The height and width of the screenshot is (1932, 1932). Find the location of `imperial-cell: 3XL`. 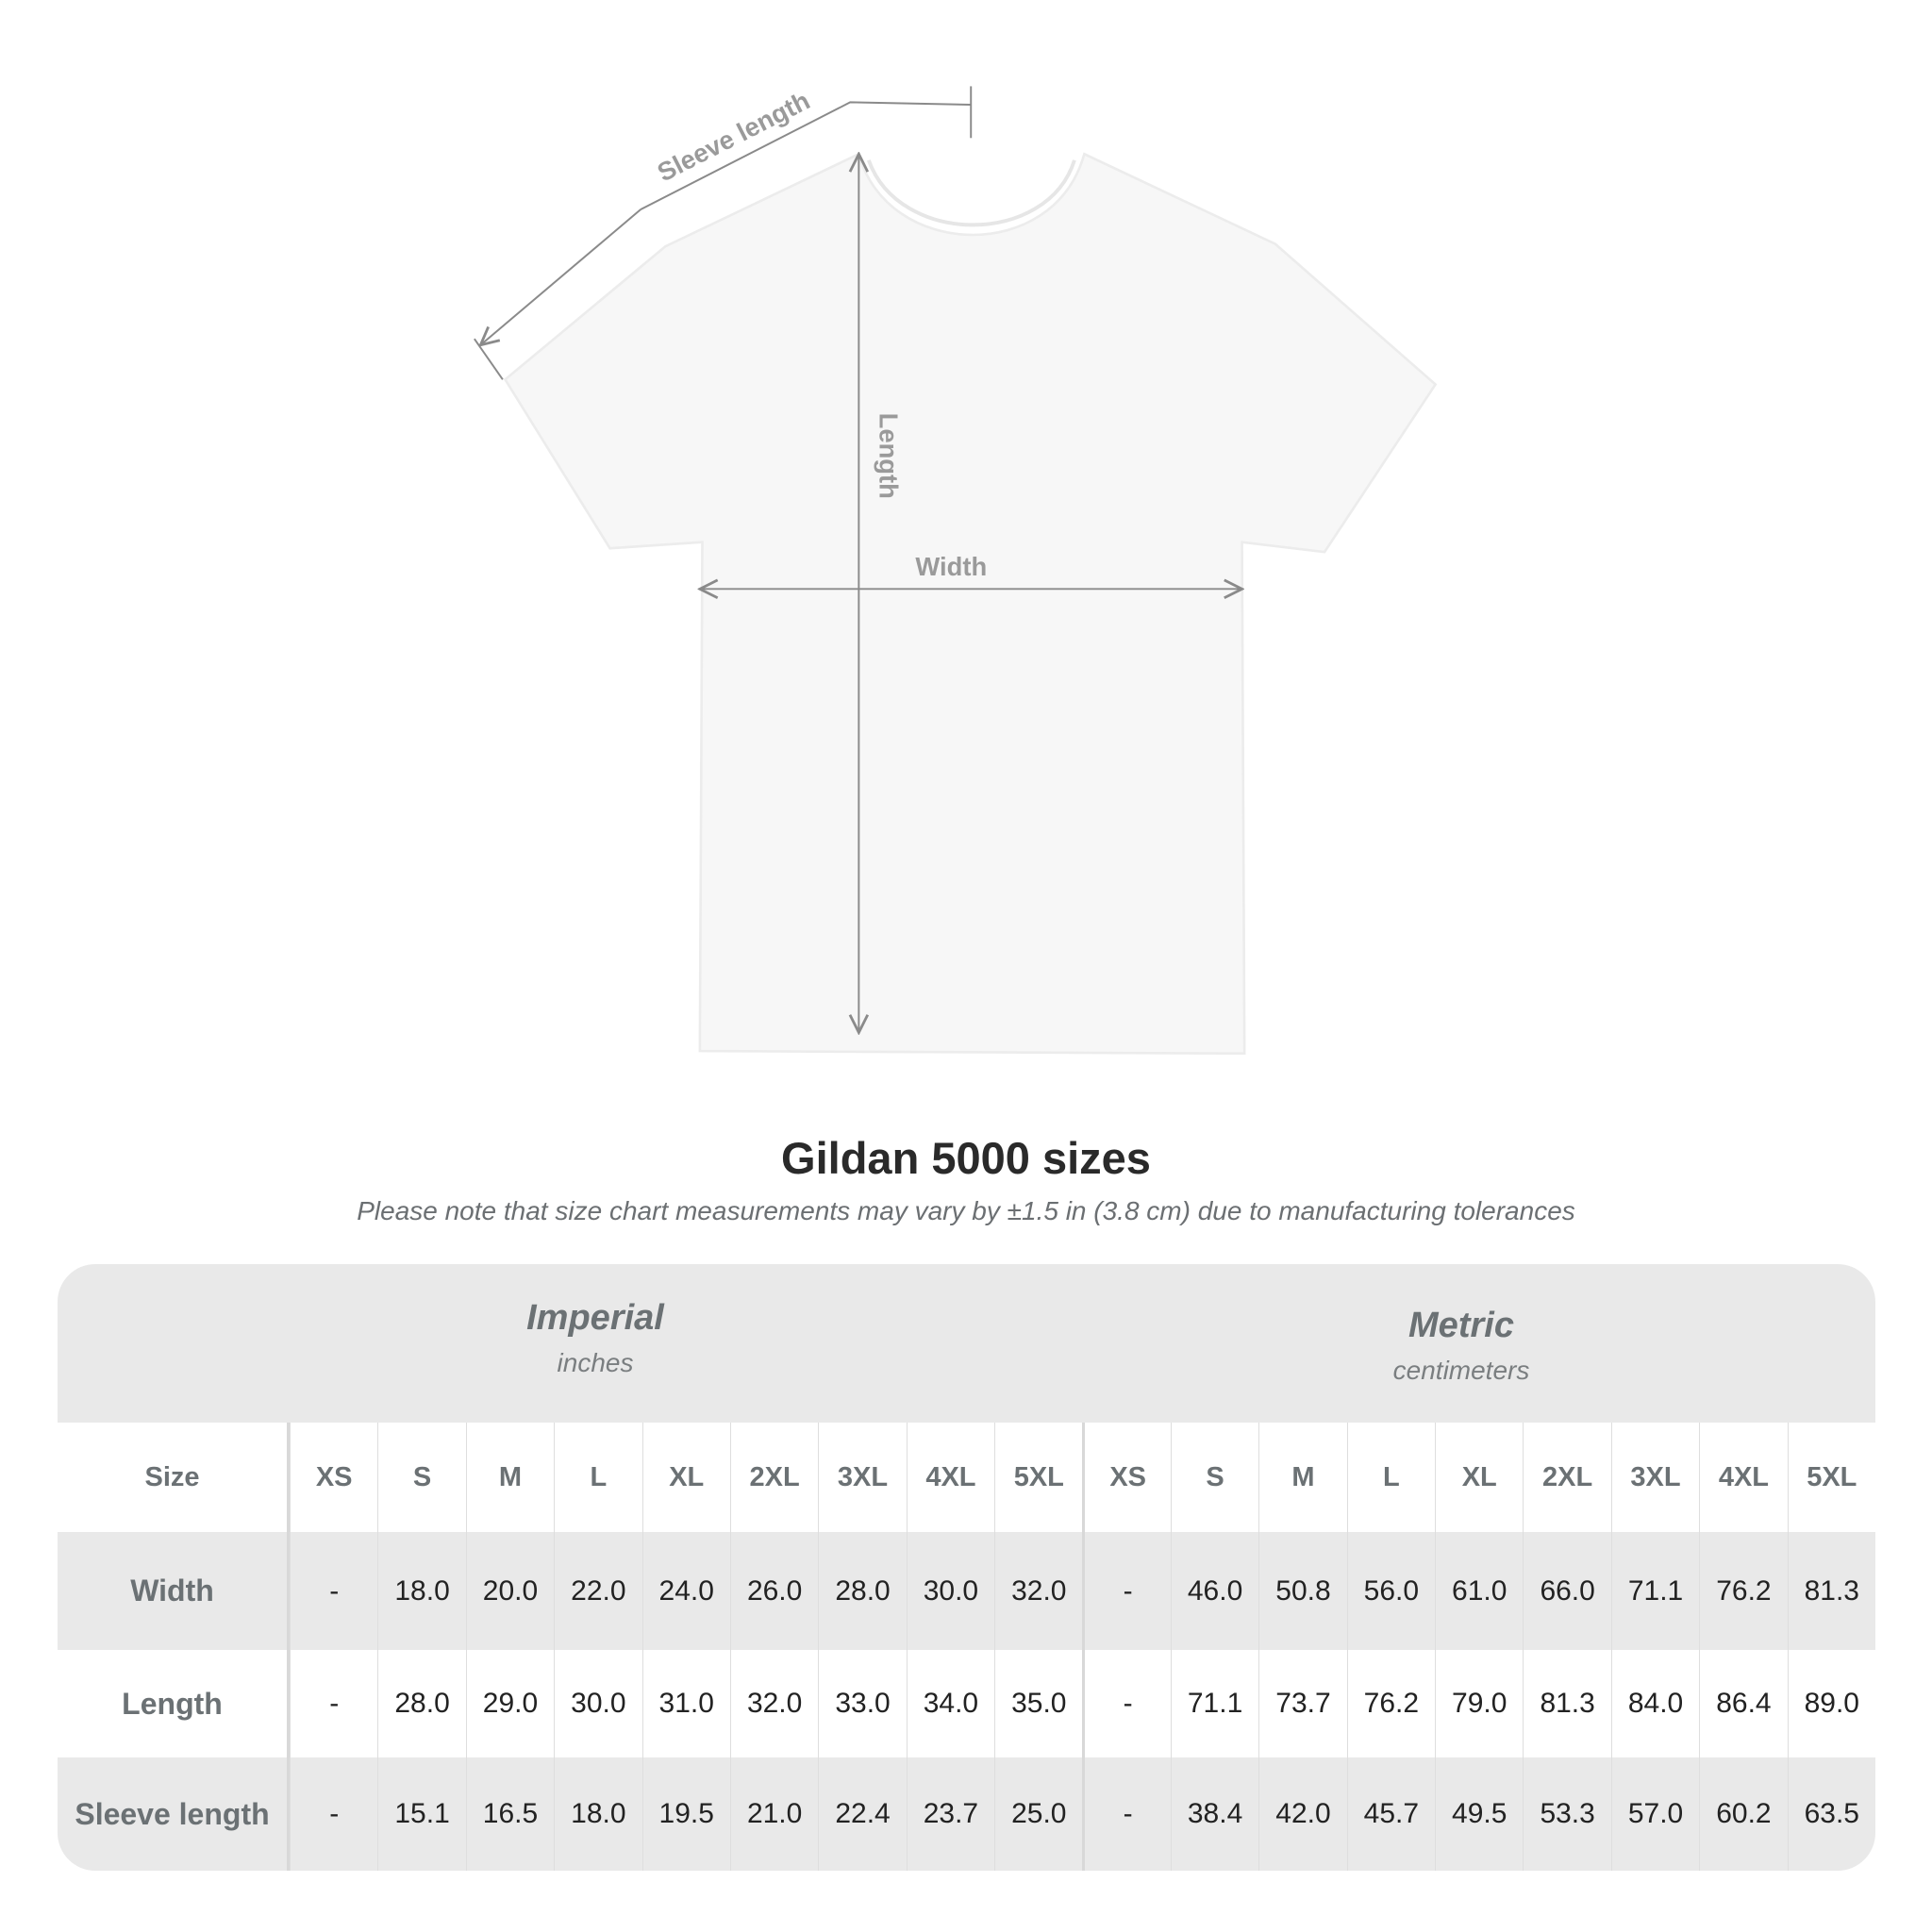

imperial-cell: 3XL is located at coordinates (862, 1478).